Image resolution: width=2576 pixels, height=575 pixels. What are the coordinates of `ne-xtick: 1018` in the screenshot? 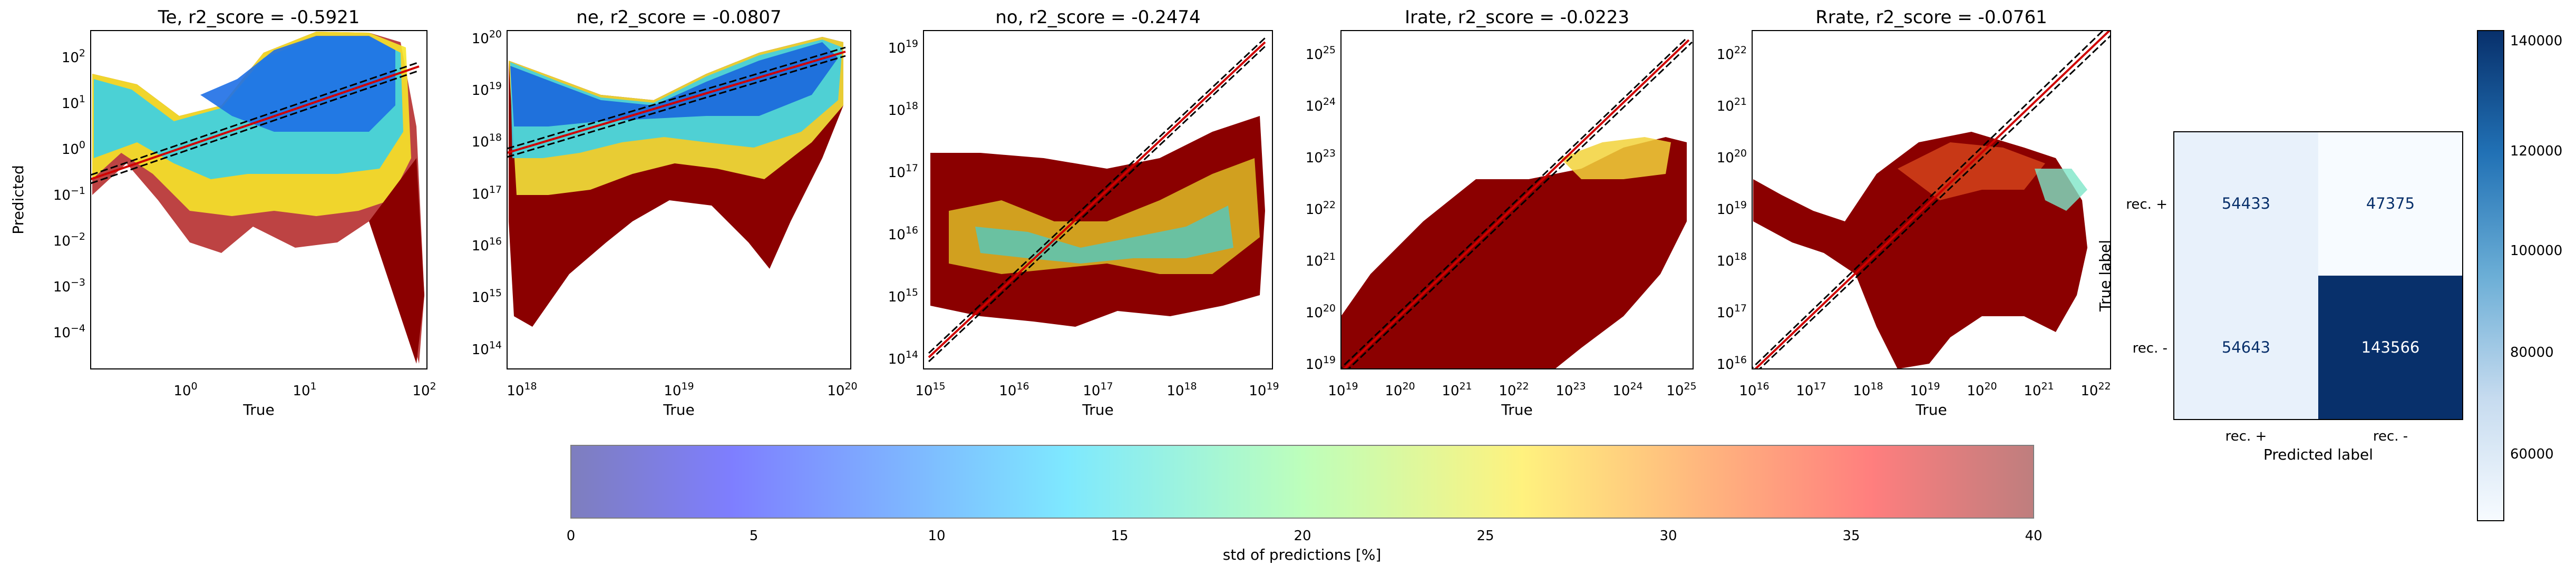 It's located at (522, 390).